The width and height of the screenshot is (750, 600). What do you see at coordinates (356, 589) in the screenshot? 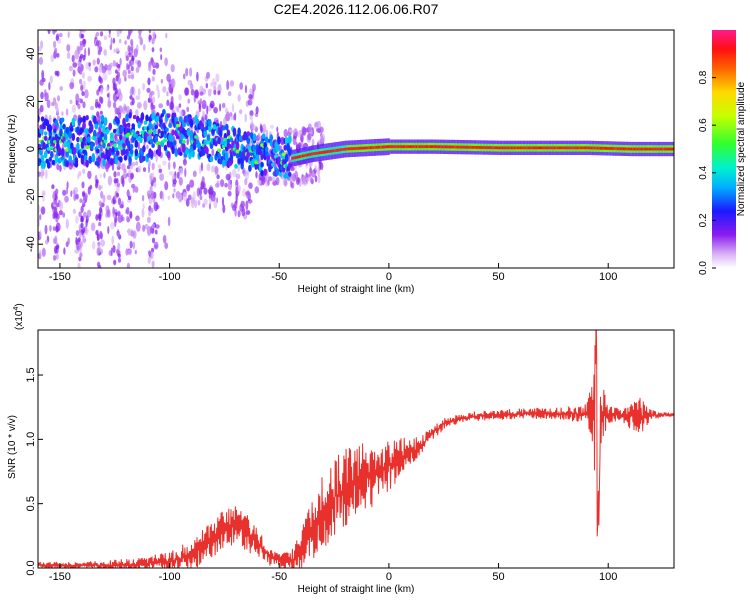
I see `snr-x-label: Height of straight line (km)` at bounding box center [356, 589].